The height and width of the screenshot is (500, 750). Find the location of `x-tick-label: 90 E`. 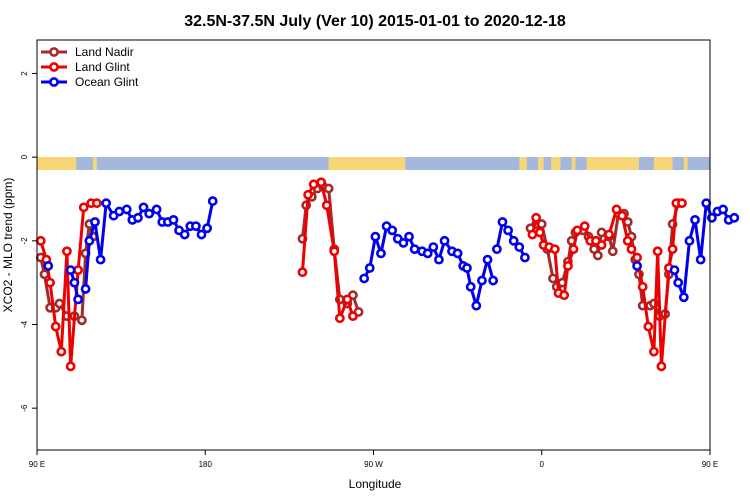

x-tick-label: 90 E is located at coordinates (37, 464).